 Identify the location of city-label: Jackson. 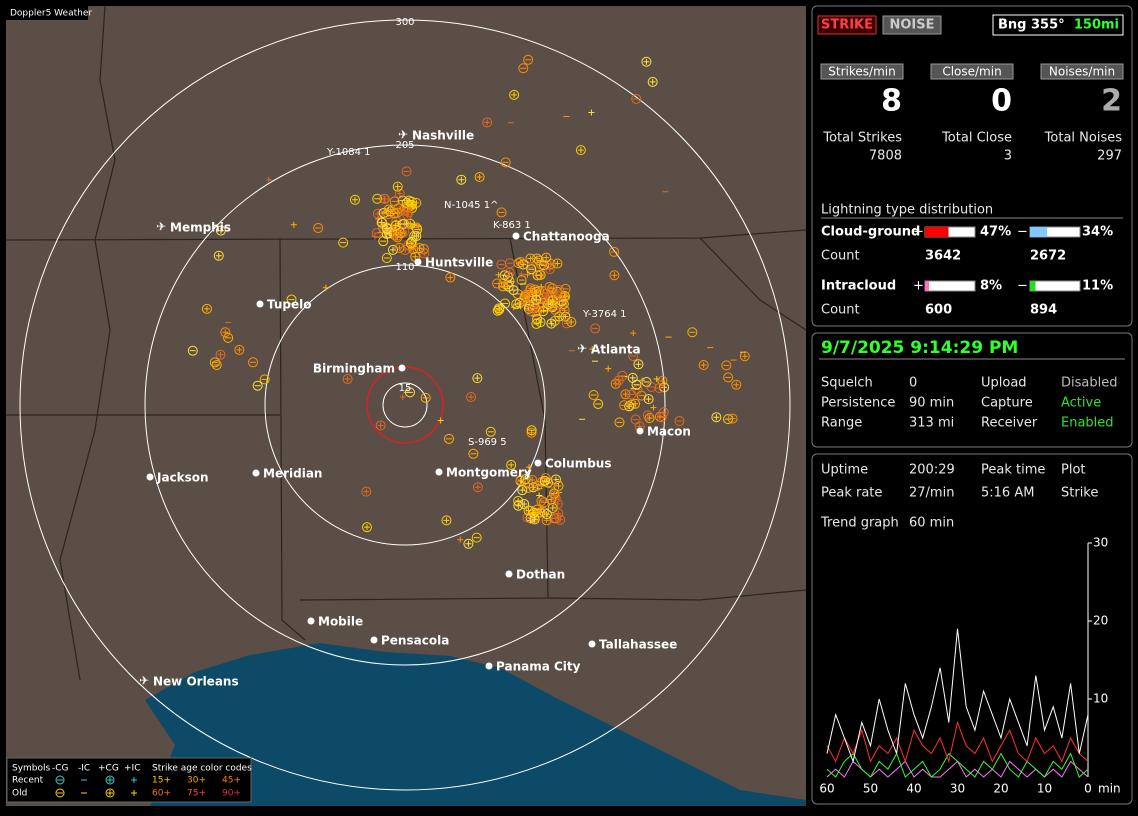
(182, 478).